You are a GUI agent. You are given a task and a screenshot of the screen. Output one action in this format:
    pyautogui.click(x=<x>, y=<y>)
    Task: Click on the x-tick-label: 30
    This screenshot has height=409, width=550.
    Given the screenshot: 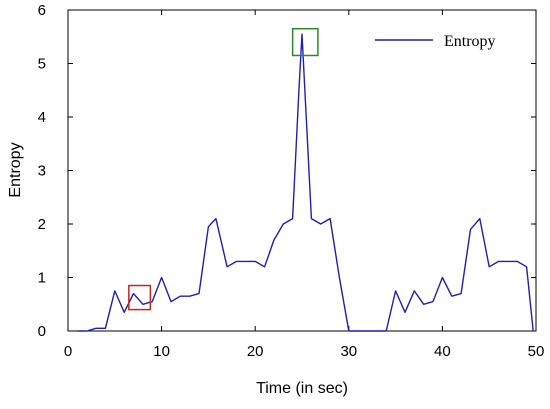 What is the action you would take?
    pyautogui.click(x=348, y=351)
    